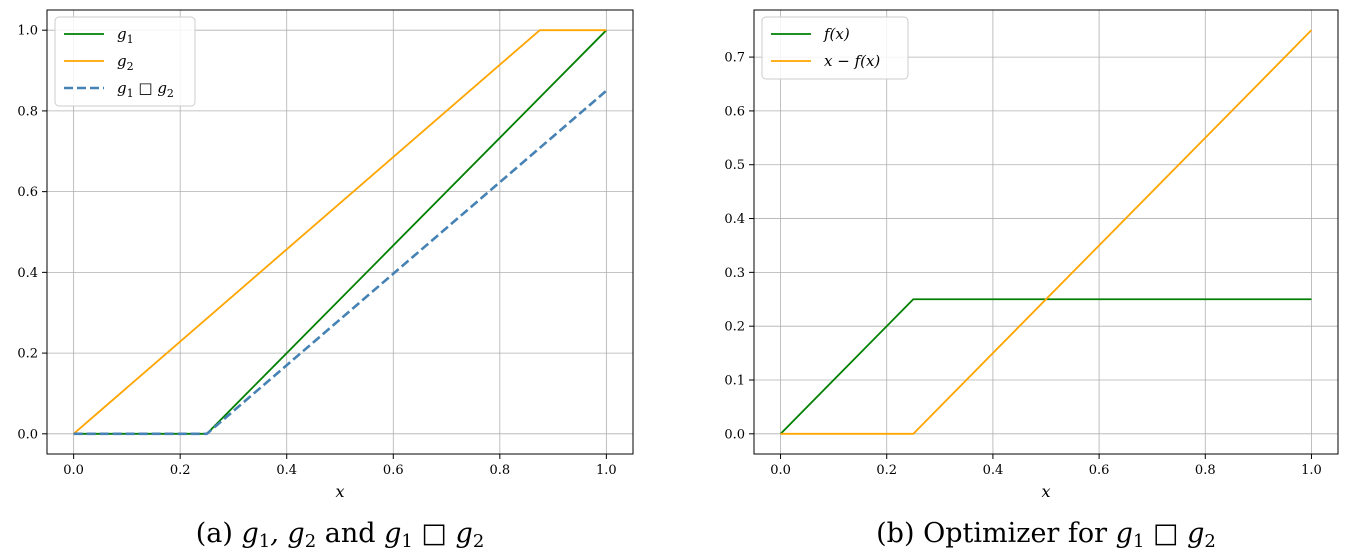 This screenshot has width=1350, height=558. Describe the element at coordinates (27, 273) in the screenshot. I see `panel-a-ytick-label-2: 0.4` at that location.